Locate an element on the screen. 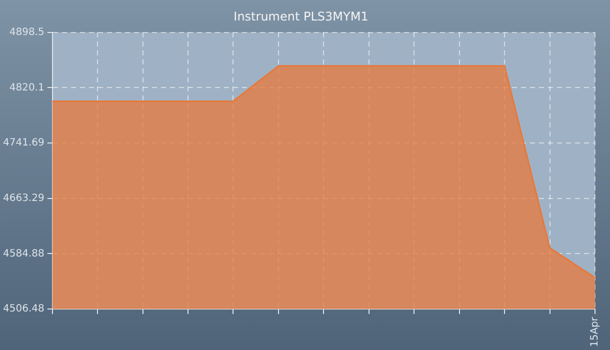 This screenshot has height=350, width=610. chart-title: Instrument PLS3MYM1 is located at coordinates (301, 16).